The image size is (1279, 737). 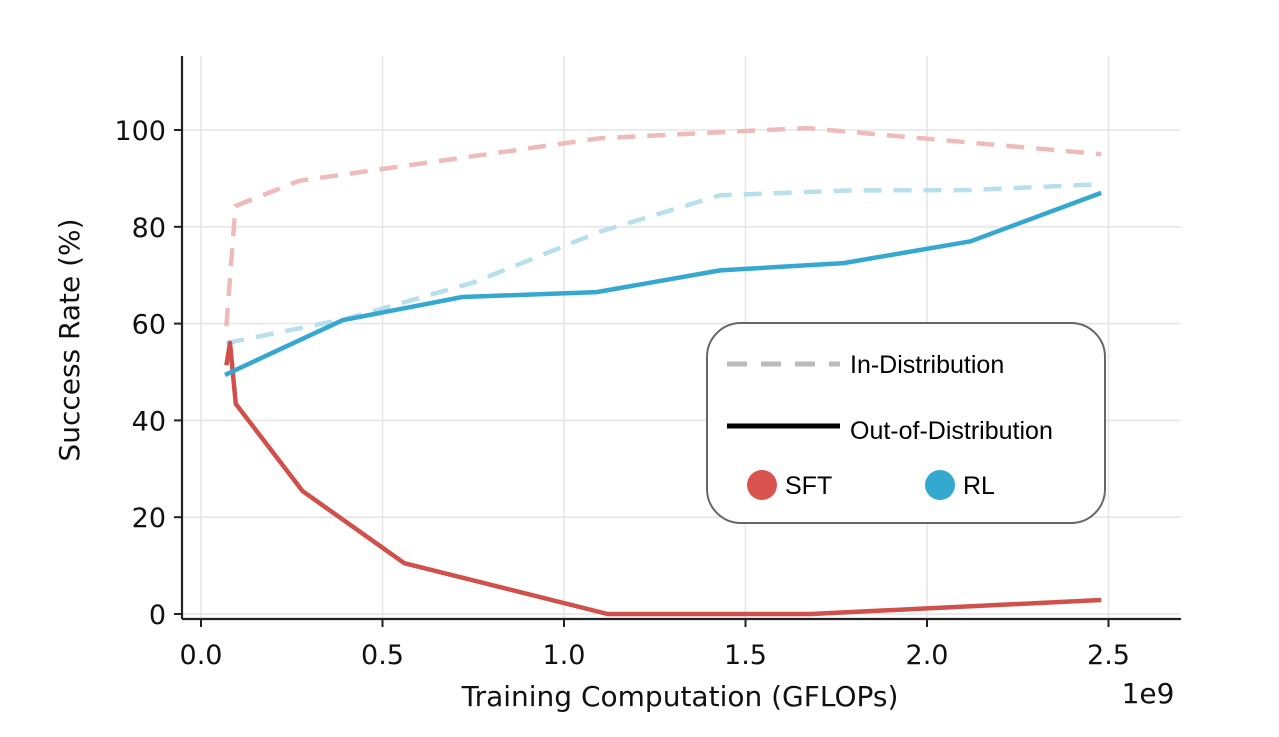 I want to click on x-tick-label: 0.5, so click(x=382, y=655).